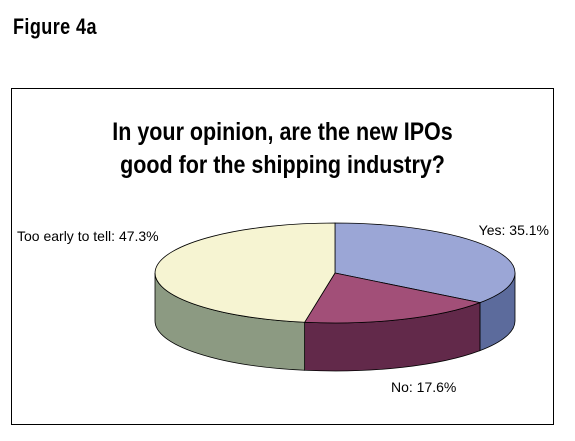  What do you see at coordinates (425, 263) in the screenshot?
I see `pie-slice-yes` at bounding box center [425, 263].